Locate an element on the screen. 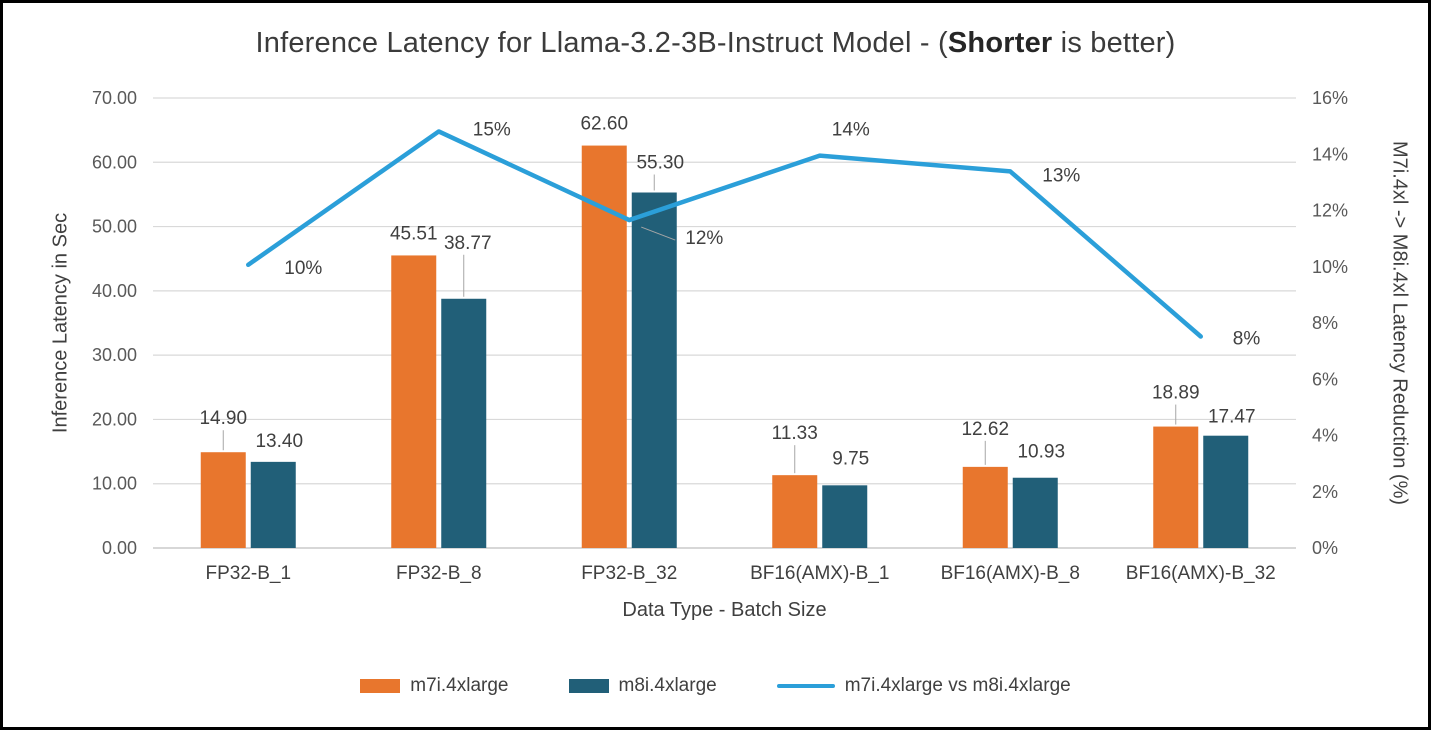 The width and height of the screenshot is (1431, 730). line-label-FP32-B_8: 15% is located at coordinates (492, 129).